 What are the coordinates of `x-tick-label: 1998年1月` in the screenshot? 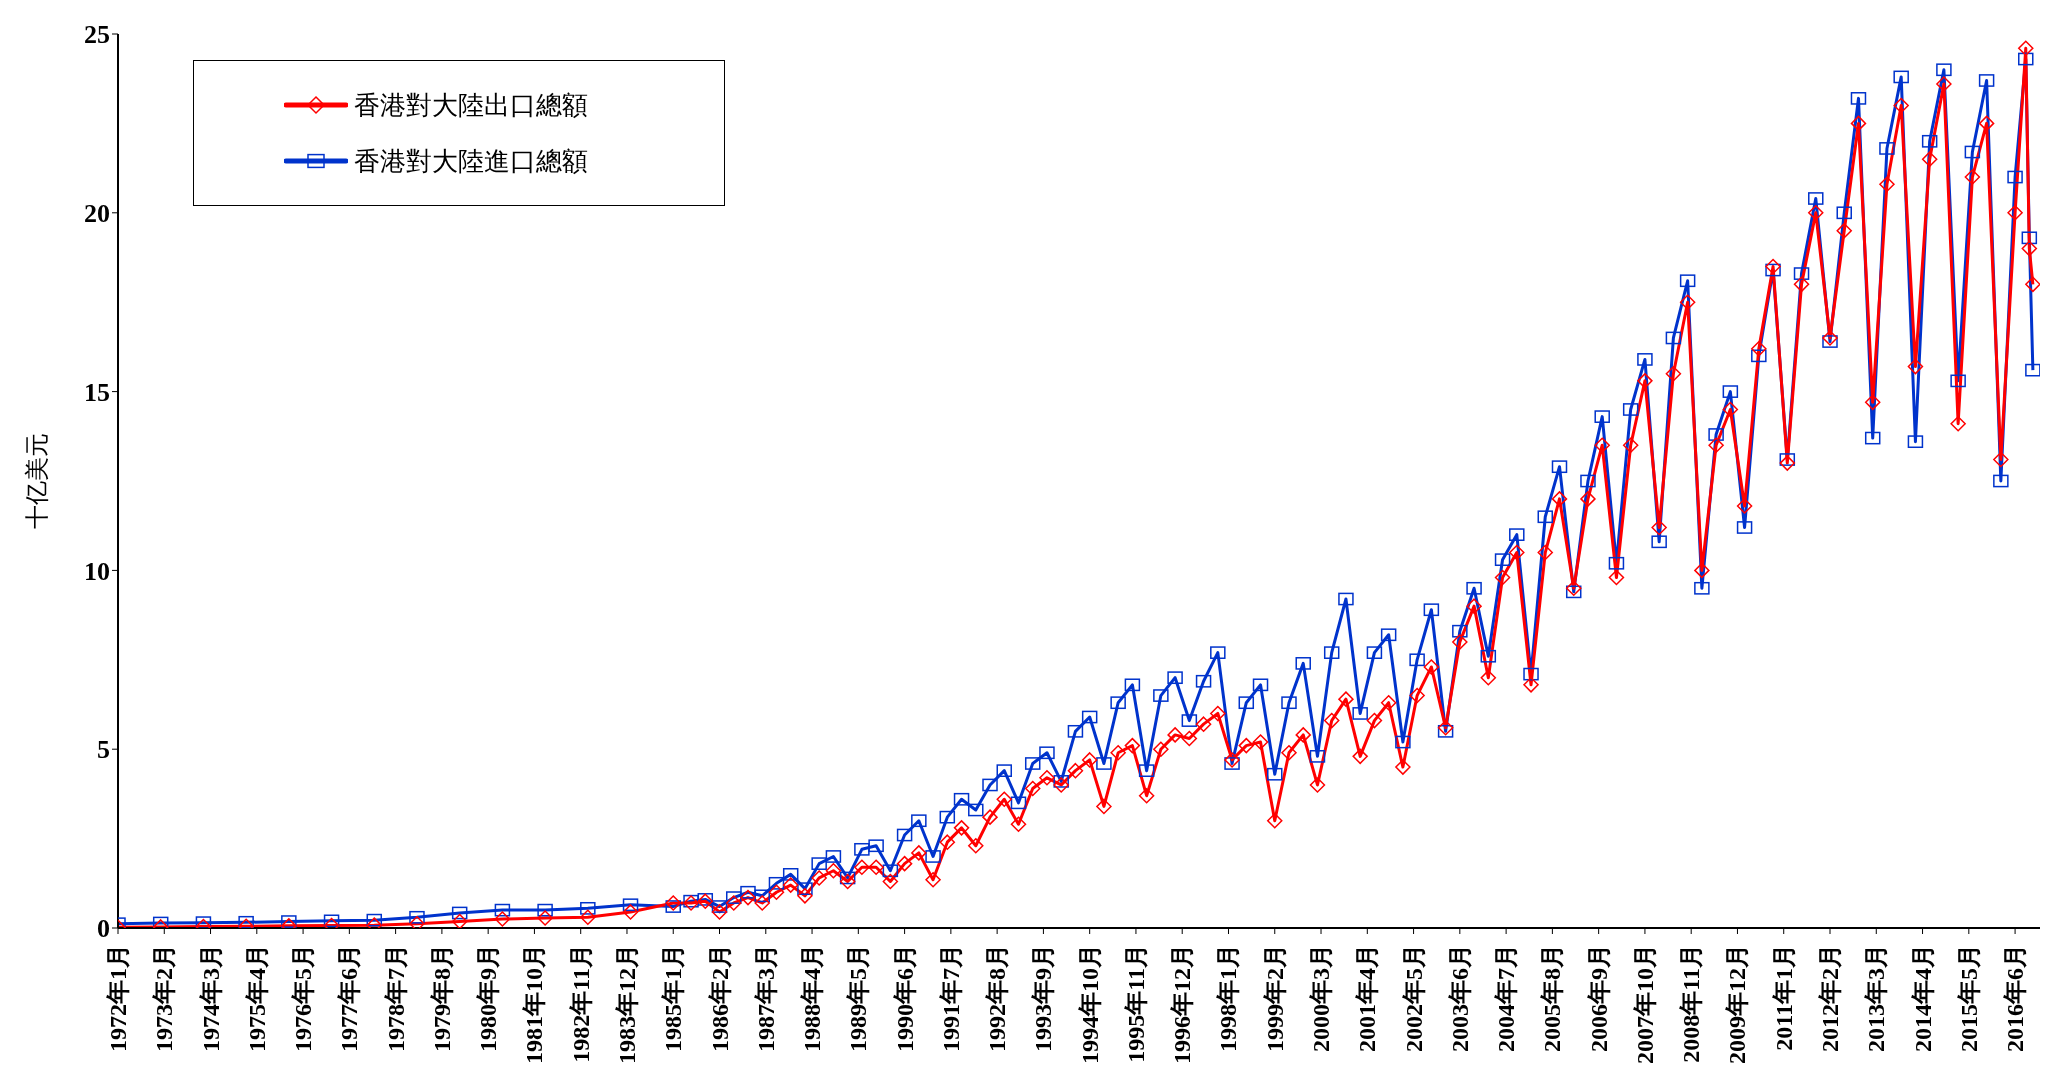 It's located at (1228, 998).